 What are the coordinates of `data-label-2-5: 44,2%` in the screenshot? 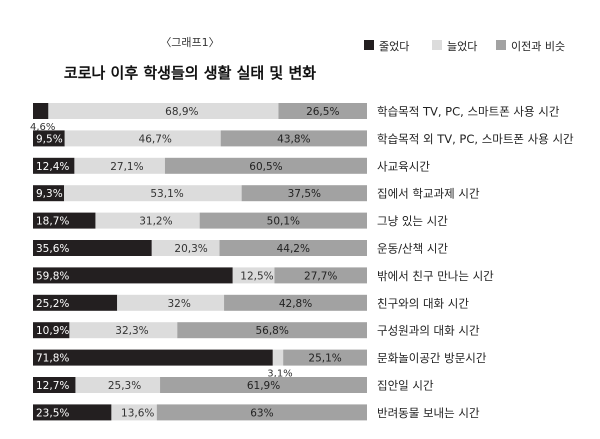 It's located at (293, 249).